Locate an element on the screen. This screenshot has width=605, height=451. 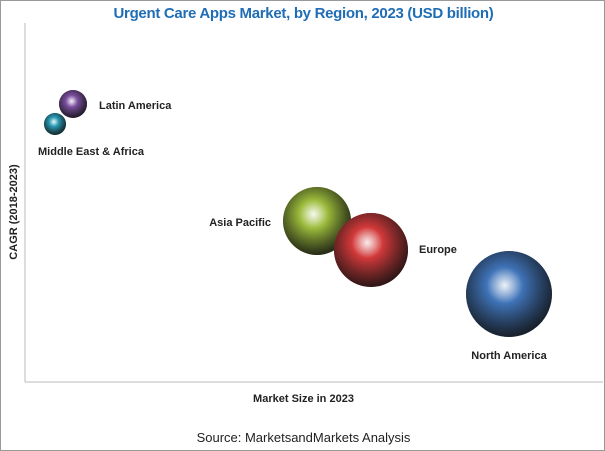
bubble-label: North America is located at coordinates (509, 356).